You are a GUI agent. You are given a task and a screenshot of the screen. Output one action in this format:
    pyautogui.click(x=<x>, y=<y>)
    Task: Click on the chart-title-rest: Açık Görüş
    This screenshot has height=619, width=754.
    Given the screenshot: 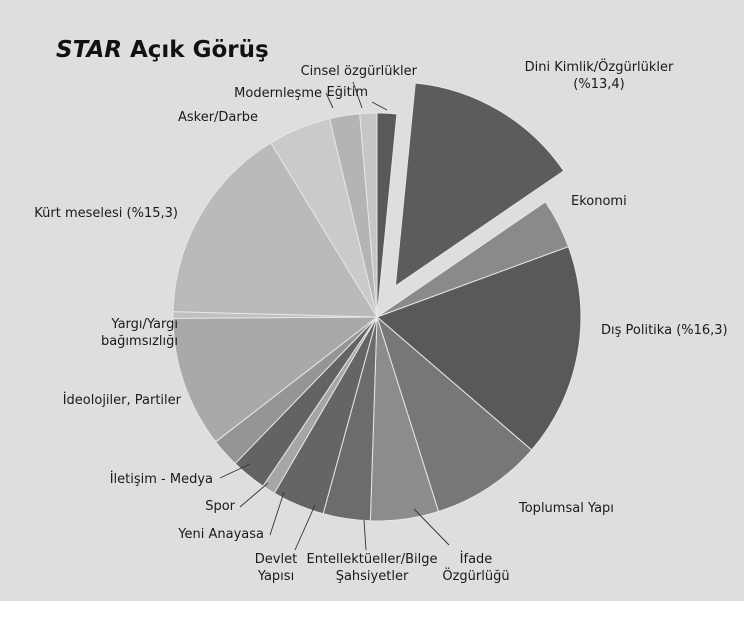 What is the action you would take?
    pyautogui.click(x=195, y=50)
    